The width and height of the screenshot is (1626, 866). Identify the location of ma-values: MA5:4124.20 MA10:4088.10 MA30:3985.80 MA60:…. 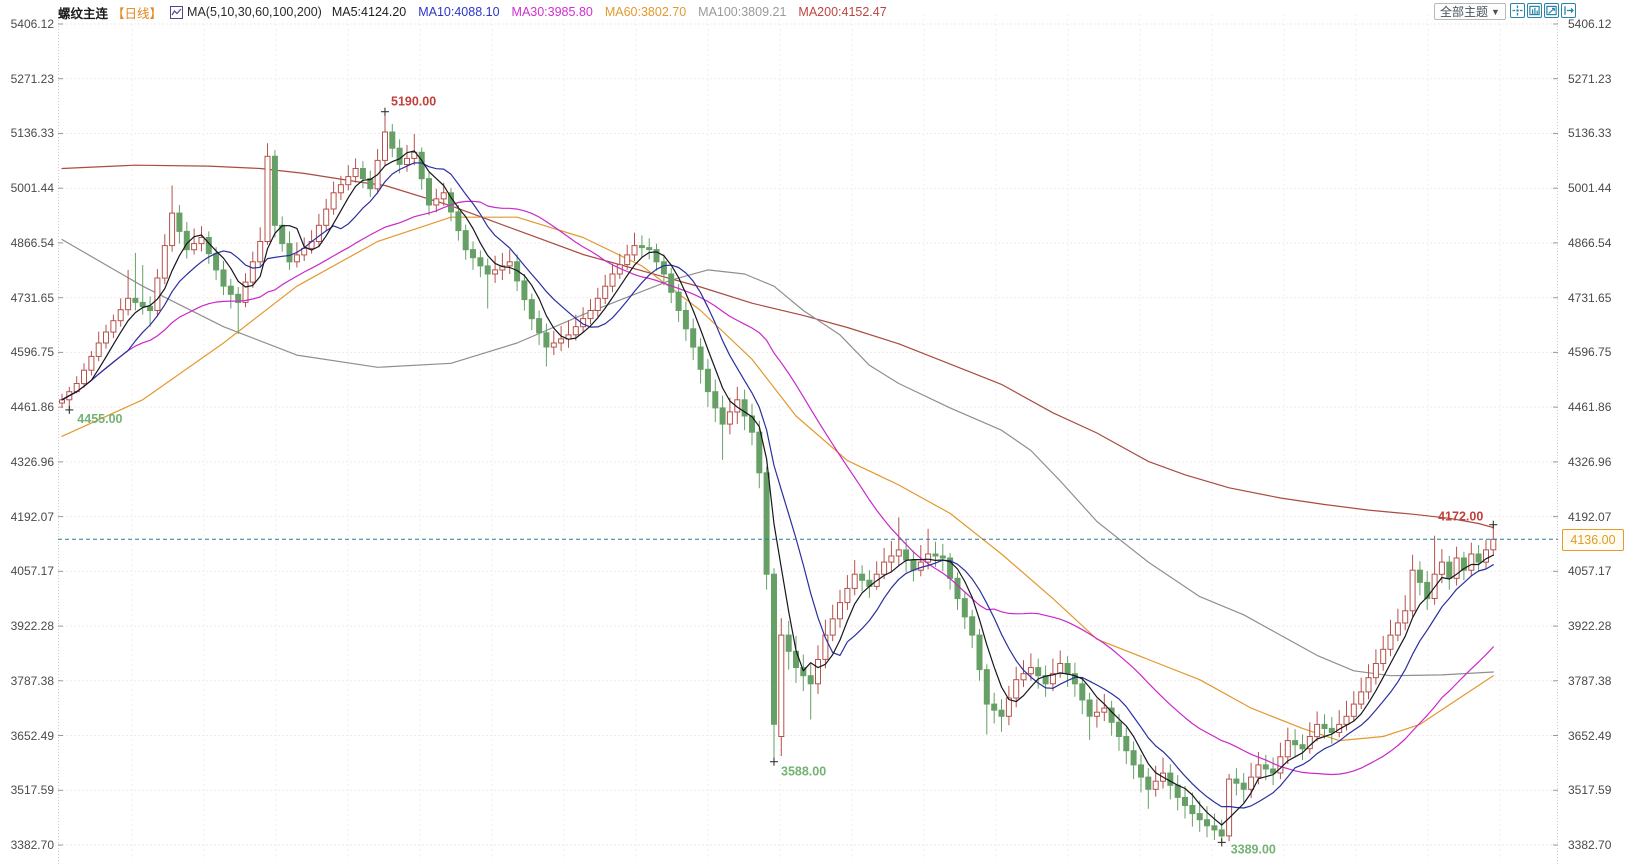
(615, 12).